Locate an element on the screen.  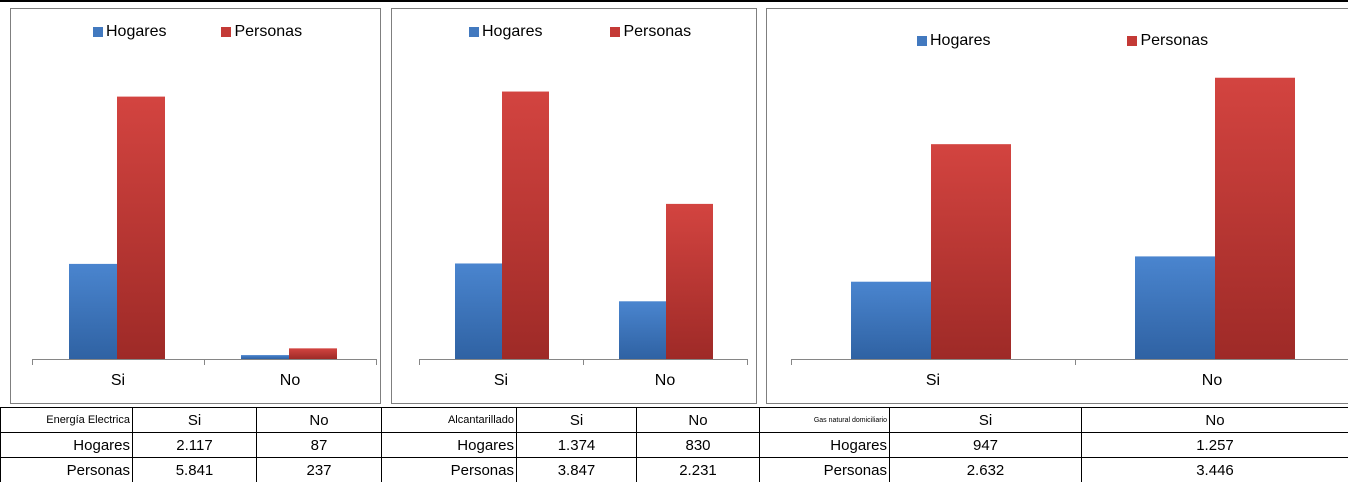
table-cell: 830 is located at coordinates (698, 445).